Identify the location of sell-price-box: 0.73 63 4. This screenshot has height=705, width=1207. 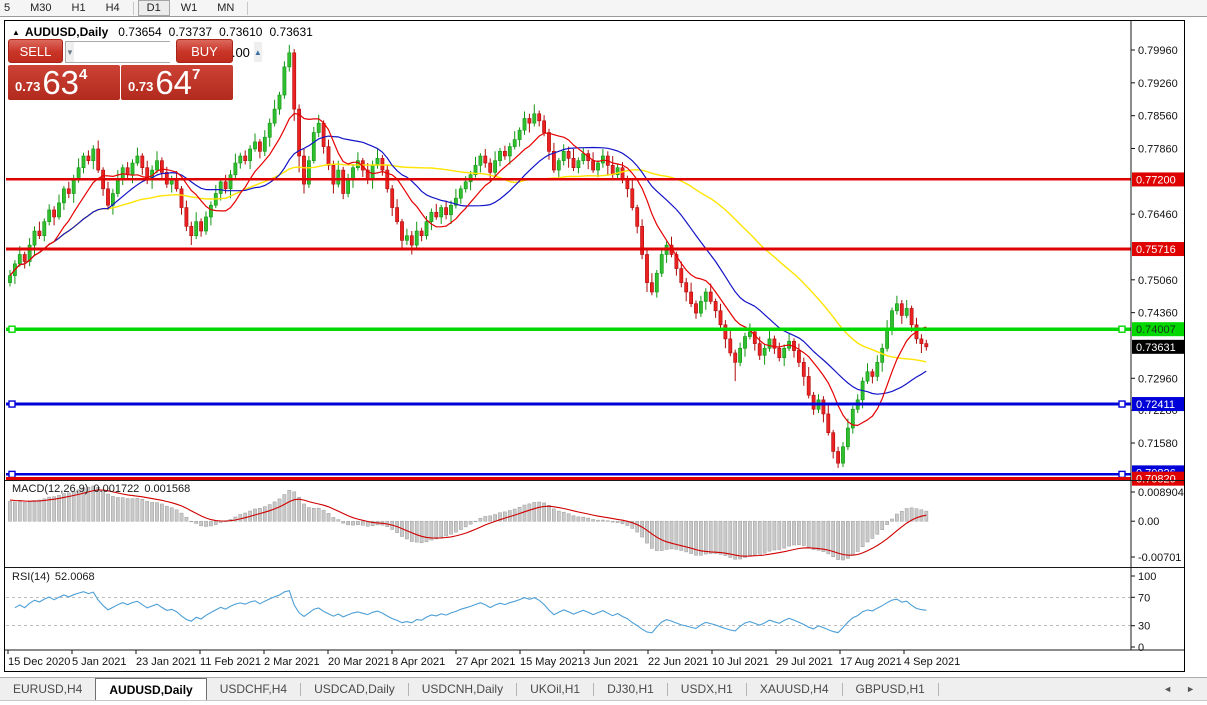
(64, 82).